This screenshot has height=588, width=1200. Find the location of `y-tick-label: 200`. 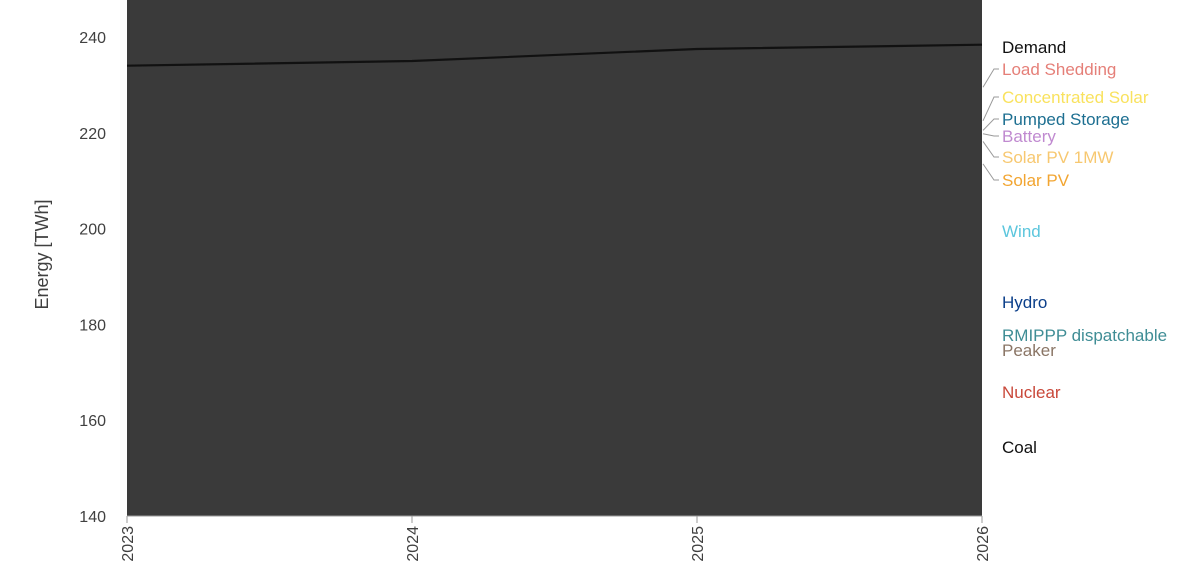

y-tick-label: 200 is located at coordinates (92, 230).